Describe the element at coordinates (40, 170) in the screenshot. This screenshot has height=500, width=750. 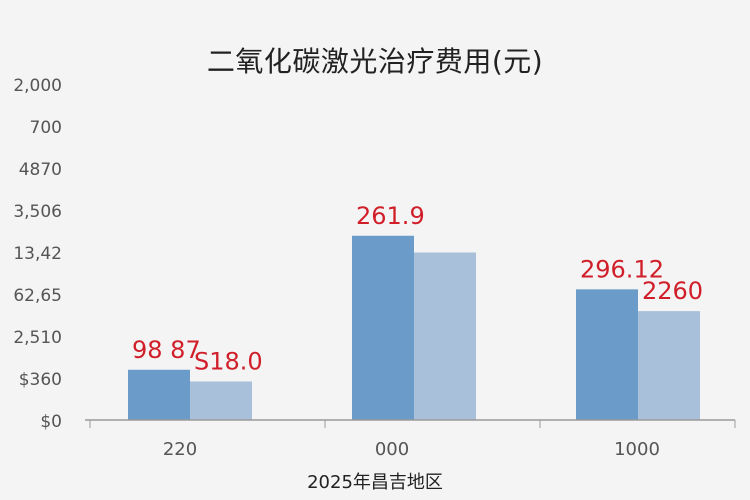
I see `y-tick-label: 4870` at that location.